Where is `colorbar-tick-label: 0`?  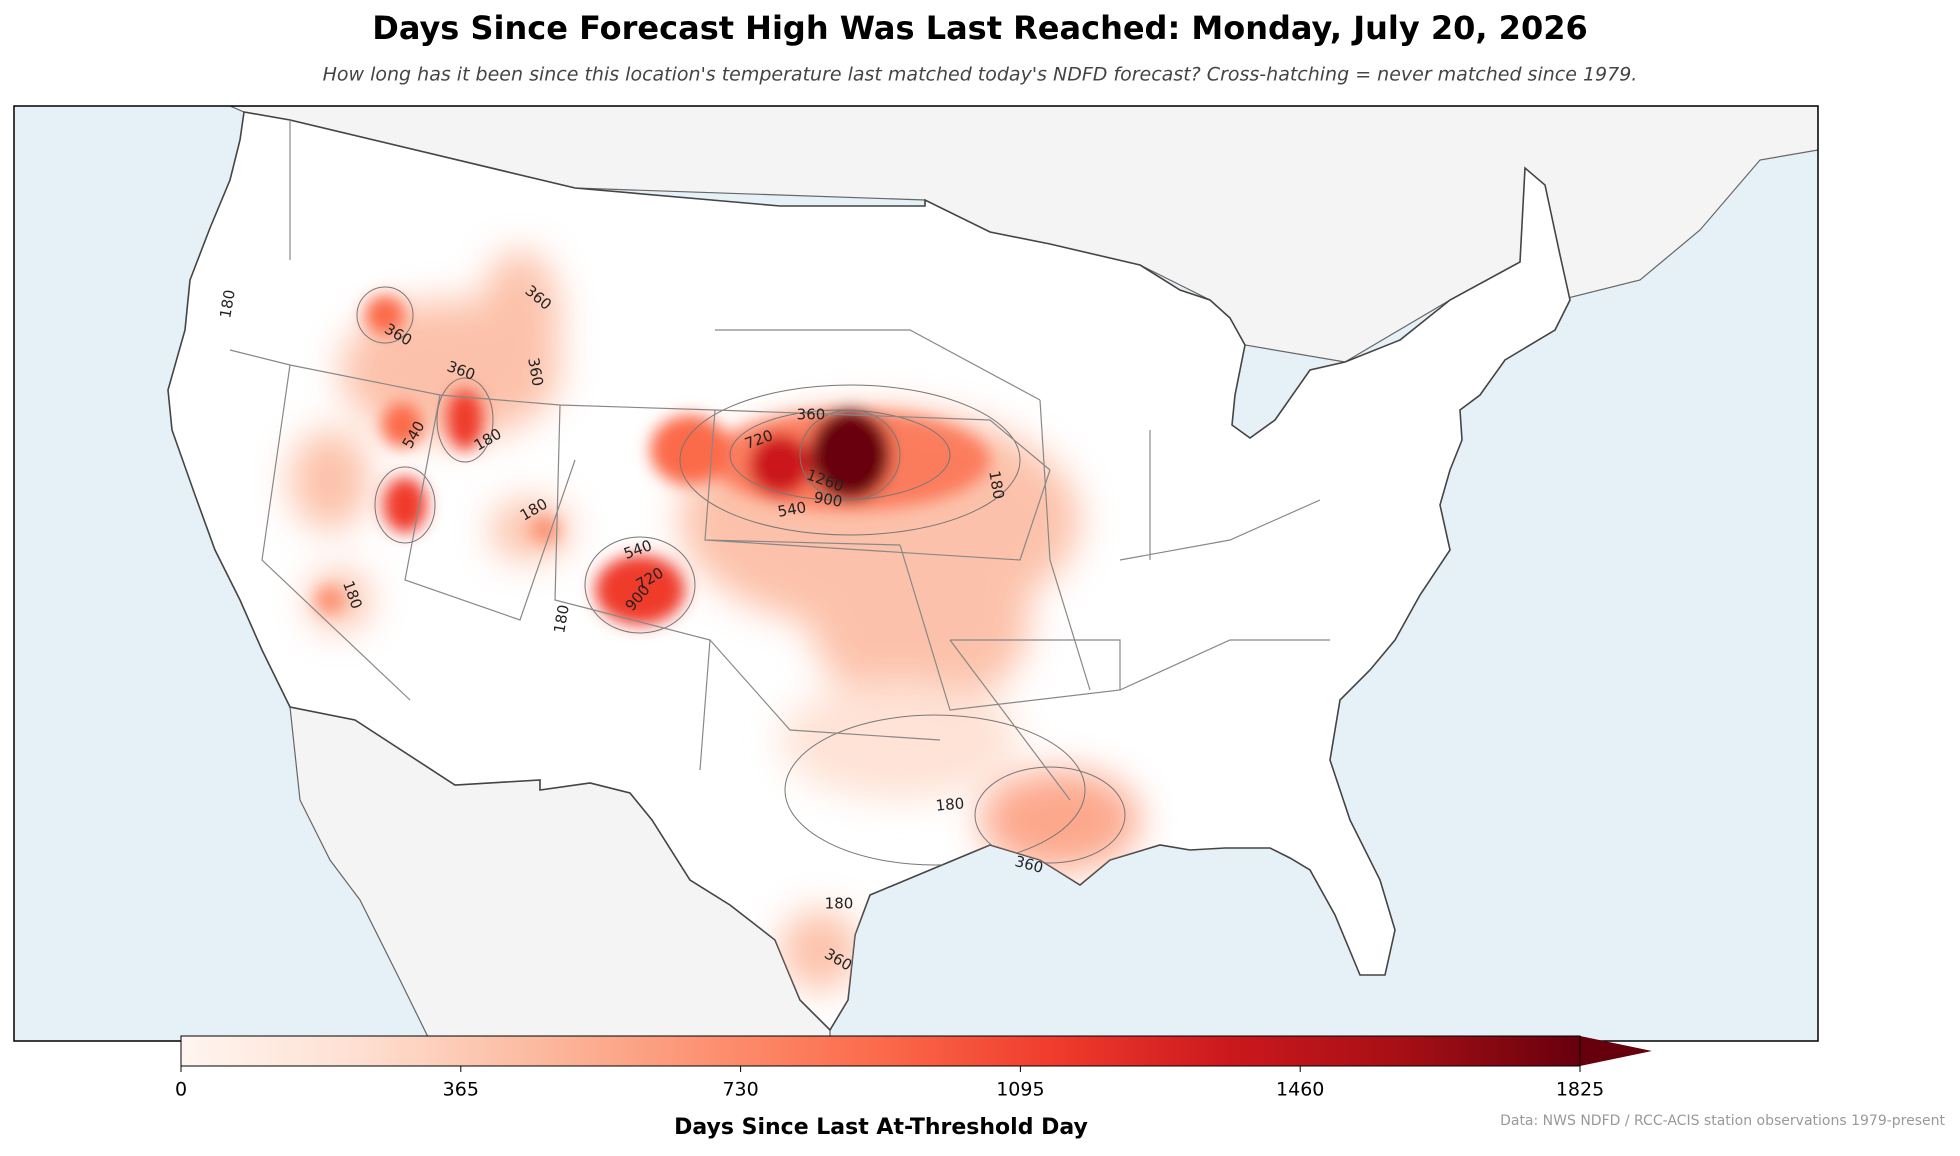 colorbar-tick-label: 0 is located at coordinates (181, 1090).